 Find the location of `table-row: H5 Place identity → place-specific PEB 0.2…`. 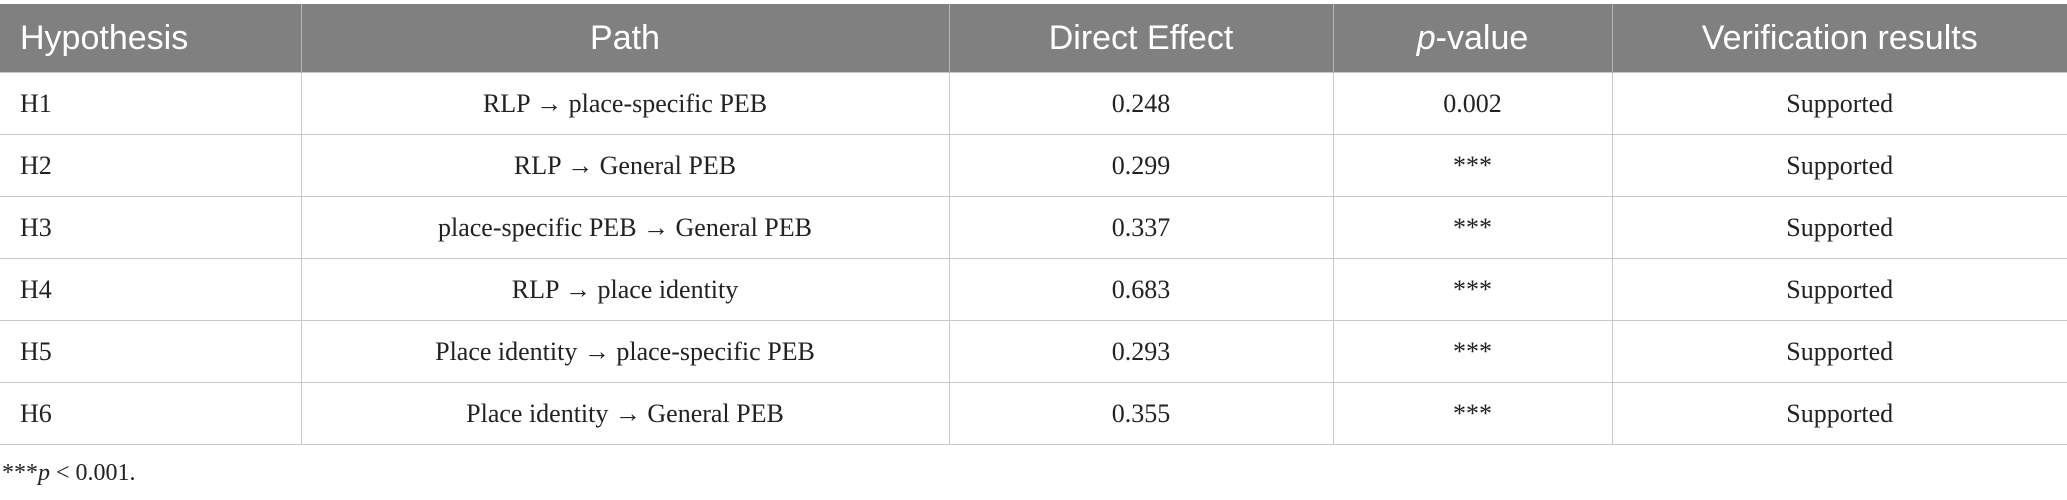

table-row: H5 Place identity → place-specific PEB 0.2… is located at coordinates (1033, 351).